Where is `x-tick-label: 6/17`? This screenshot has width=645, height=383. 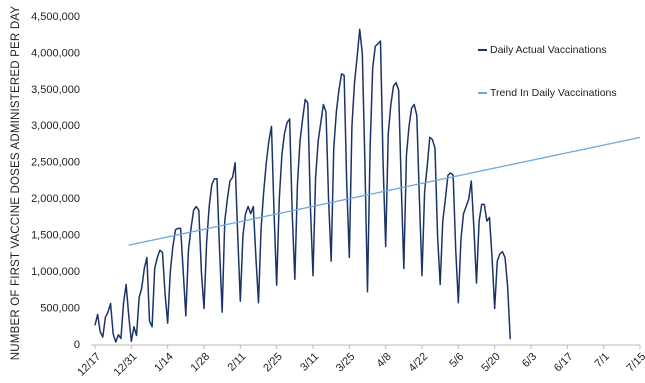 x-tick-label: 6/17 is located at coordinates (564, 363).